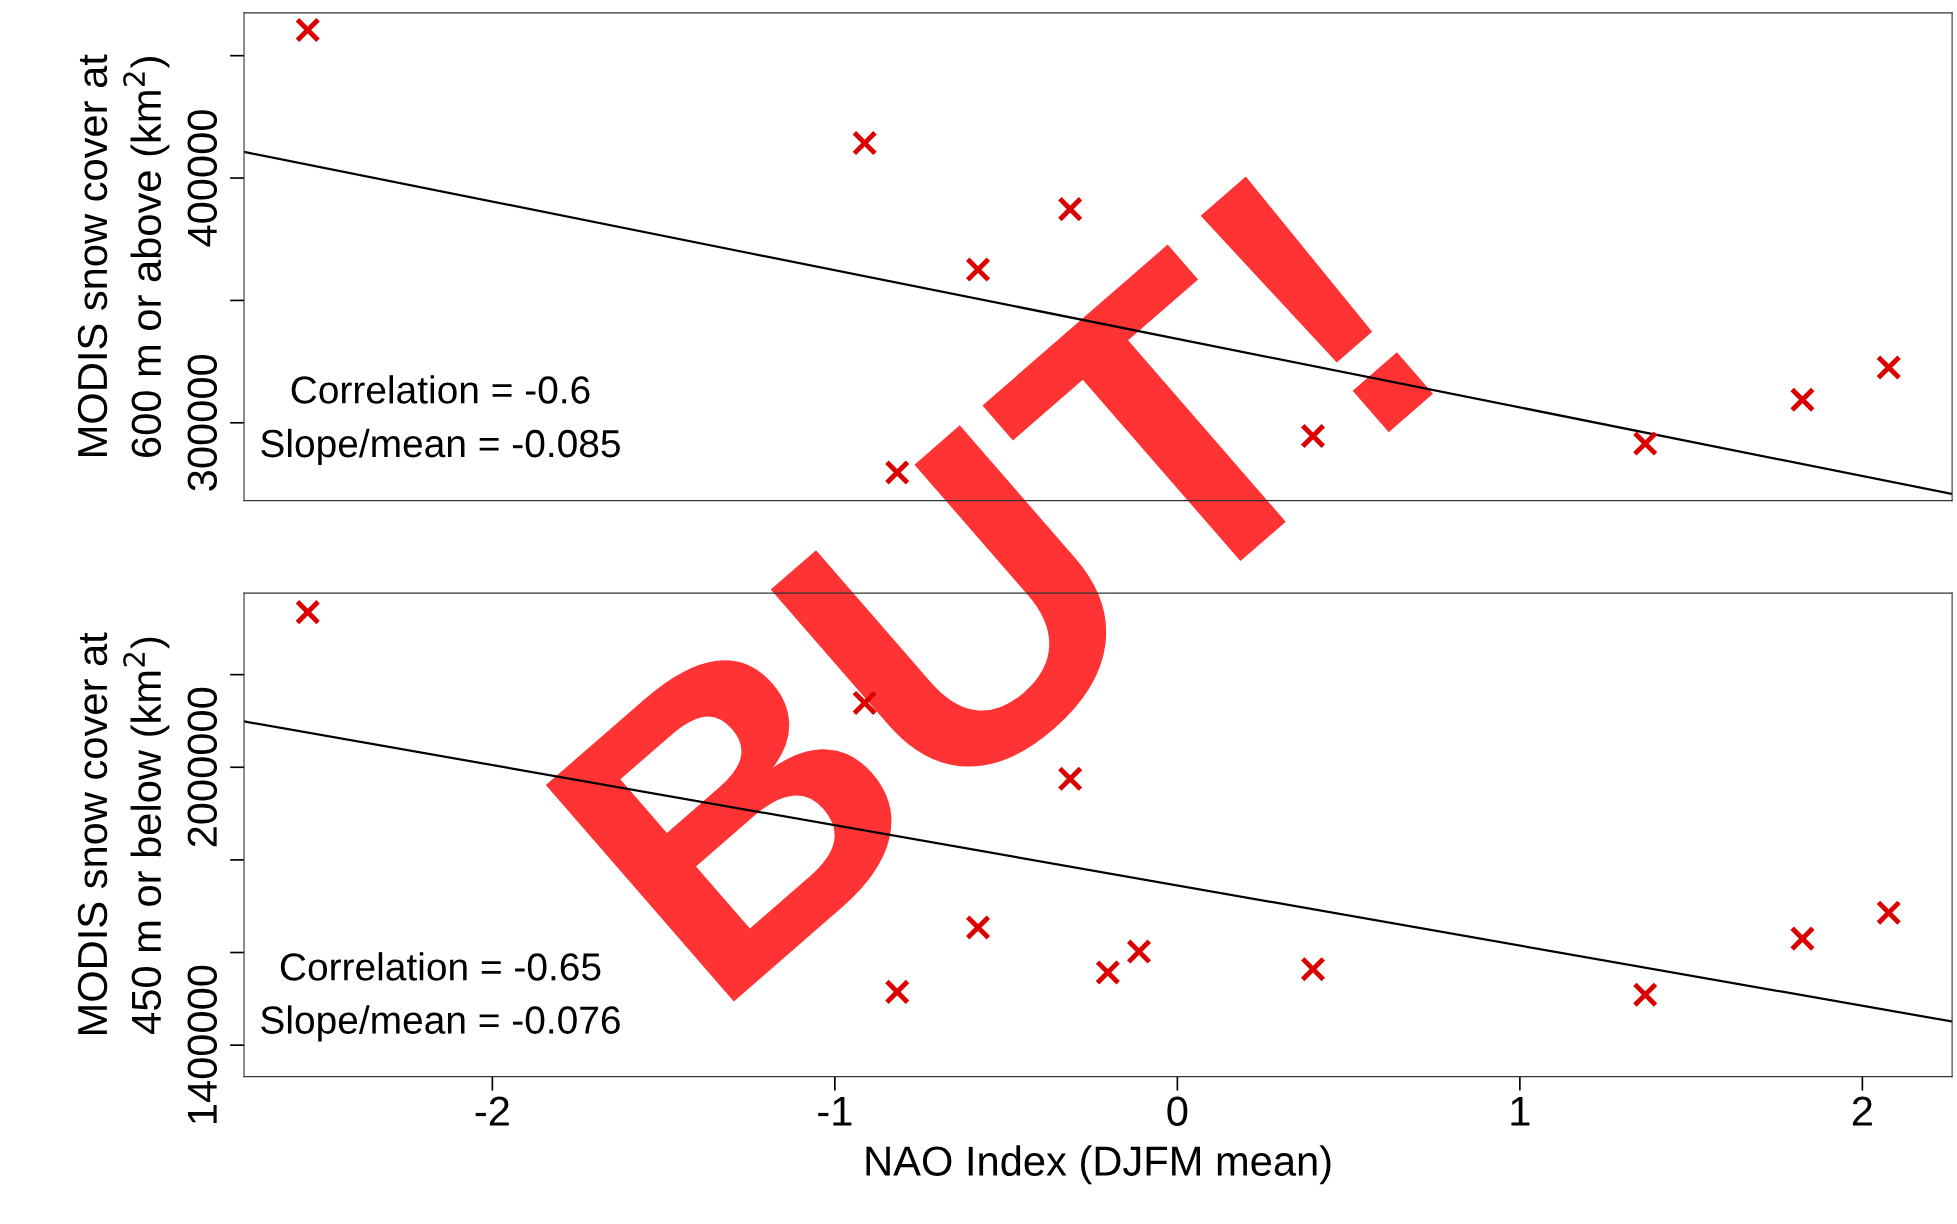 The image size is (1957, 1224). What do you see at coordinates (1862, 1111) in the screenshot?
I see `x-tick-label: 2` at bounding box center [1862, 1111].